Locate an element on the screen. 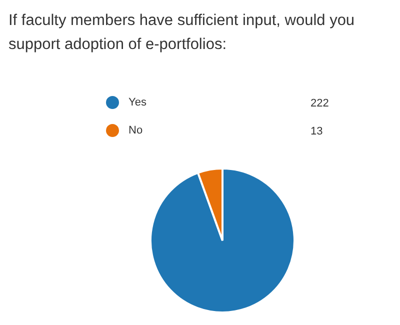 The image size is (400, 325). data-label: 13 is located at coordinates (316, 132).